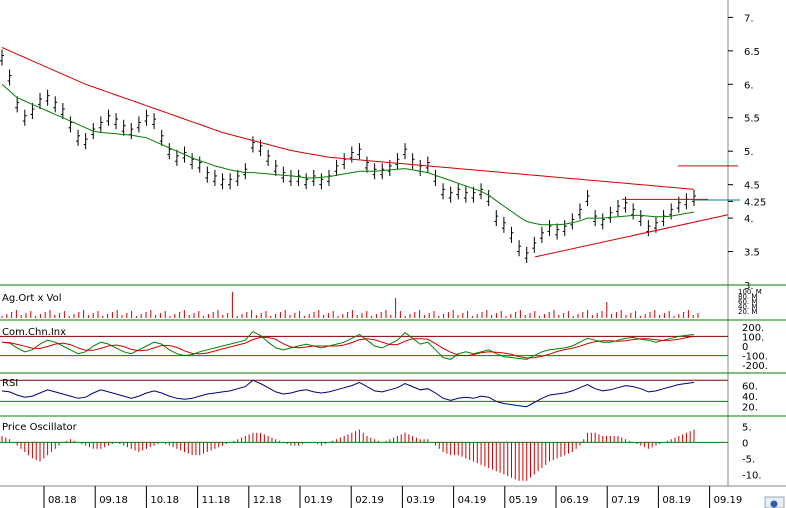 This screenshot has width=786, height=508. I want to click on price-tick-label: 4.25, so click(755, 202).